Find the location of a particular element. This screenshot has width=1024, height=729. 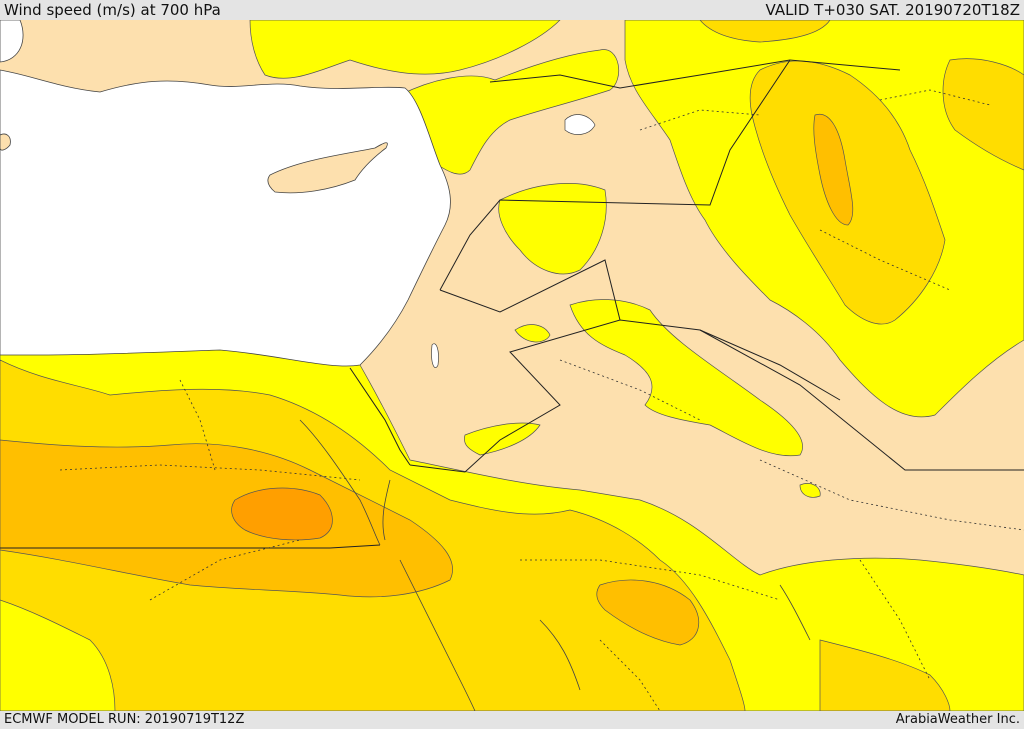

lakes is located at coordinates (513, 241).